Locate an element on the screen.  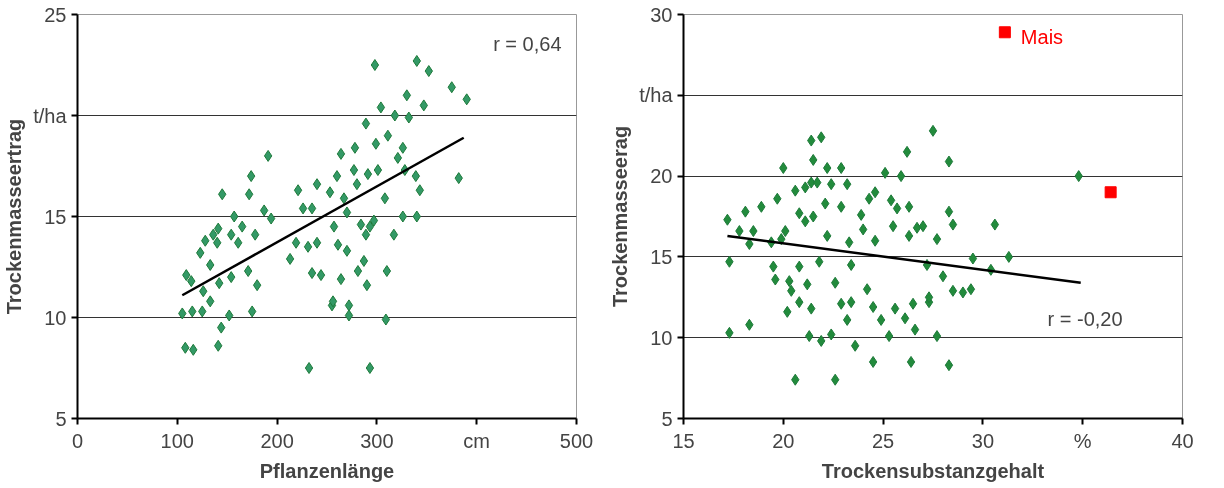
x-tick-label: 300 is located at coordinates (377, 440).